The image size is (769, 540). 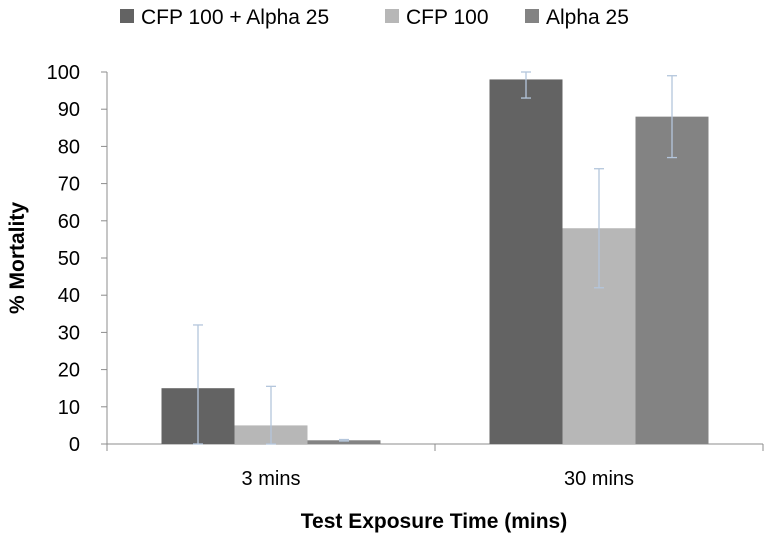 I want to click on x-tick-label: 3 mins, so click(x=271, y=479).